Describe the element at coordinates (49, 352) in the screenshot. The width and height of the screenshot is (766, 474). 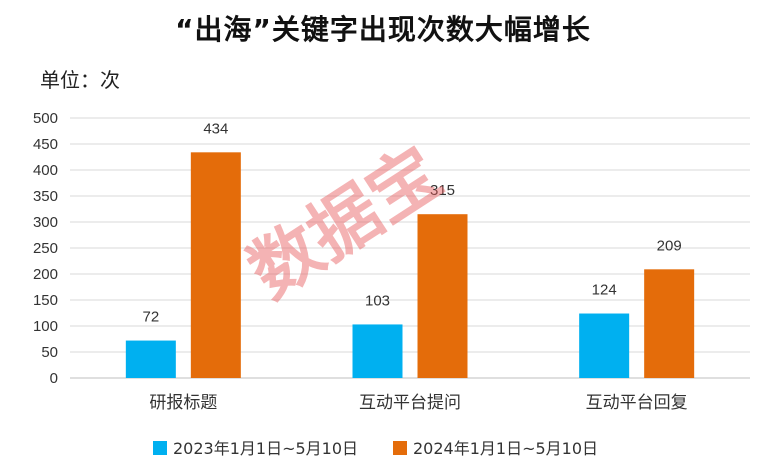
I see `y-tick-label: 50` at that location.